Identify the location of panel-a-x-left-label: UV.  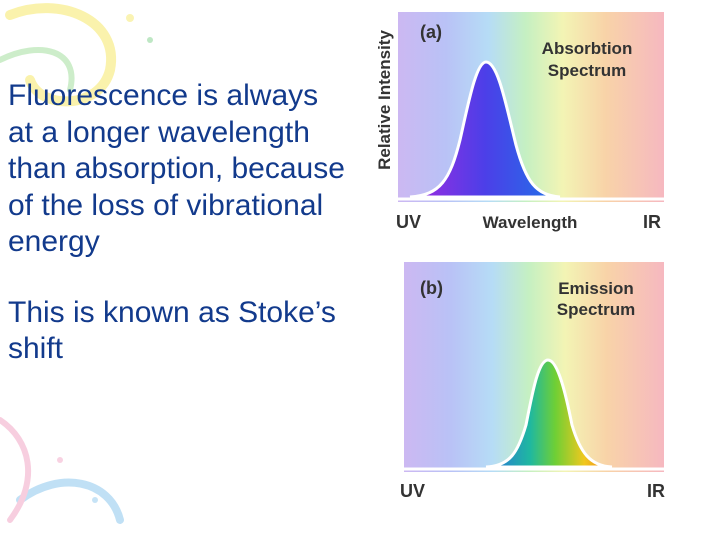
(408, 222).